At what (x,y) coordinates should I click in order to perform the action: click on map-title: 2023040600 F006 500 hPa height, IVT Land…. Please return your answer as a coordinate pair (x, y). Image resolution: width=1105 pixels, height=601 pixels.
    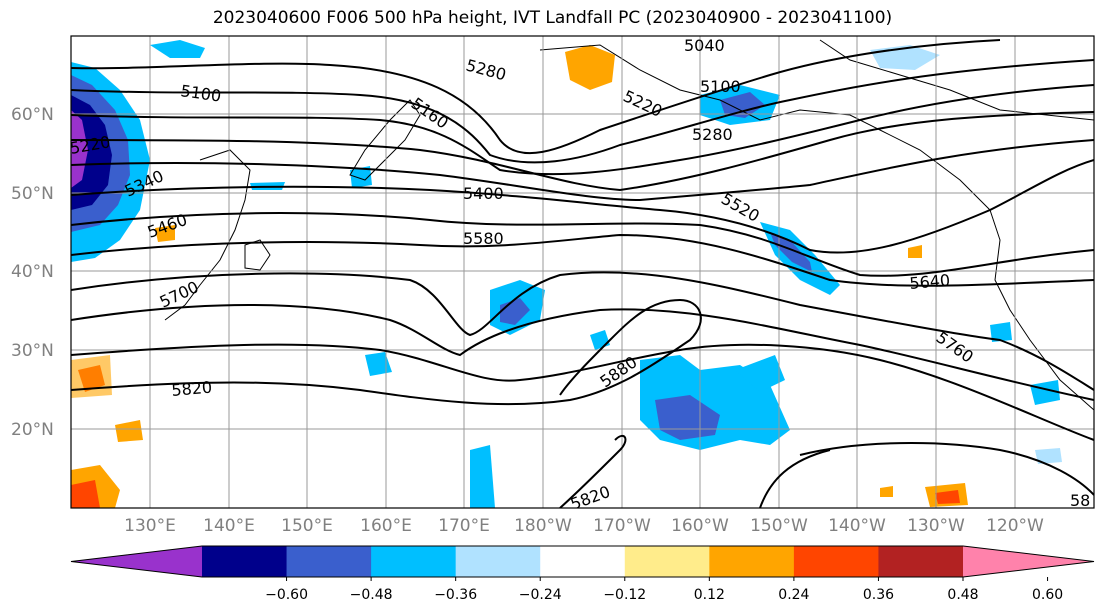
    Looking at the image, I should click on (552, 18).